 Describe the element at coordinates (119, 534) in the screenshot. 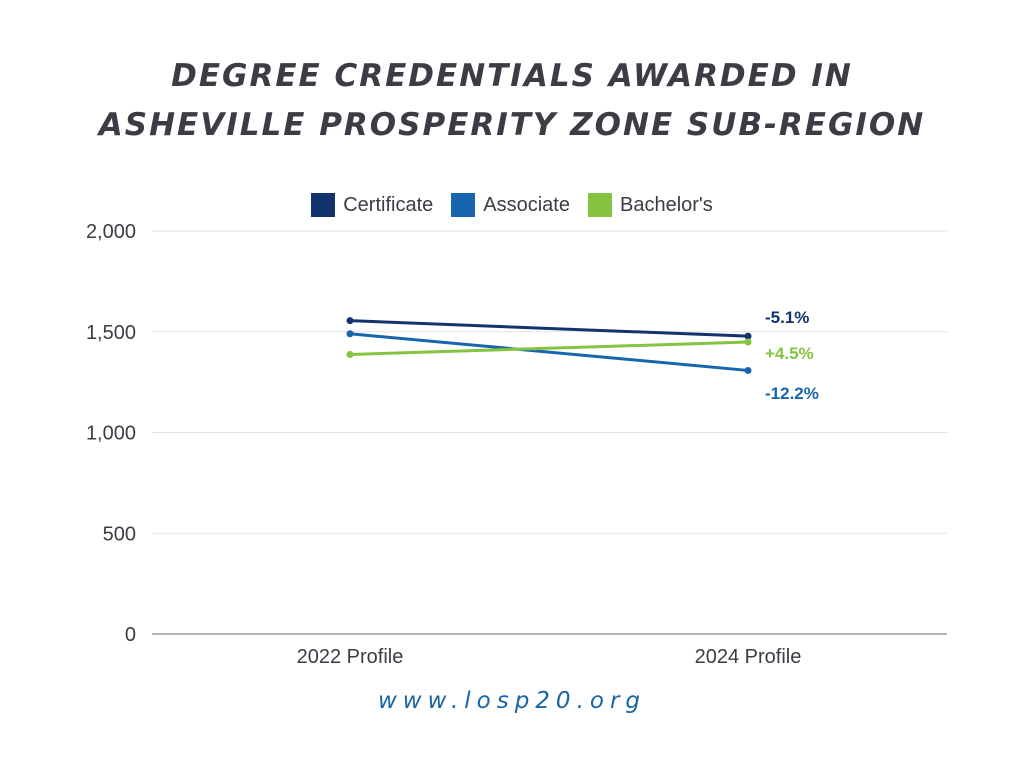

I see `y-tick-label-500: 500` at that location.